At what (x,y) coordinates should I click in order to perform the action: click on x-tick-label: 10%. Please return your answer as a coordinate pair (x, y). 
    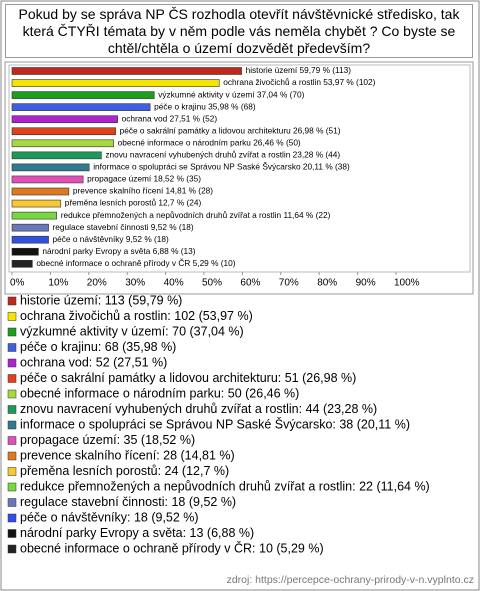
    Looking at the image, I should click on (58, 283).